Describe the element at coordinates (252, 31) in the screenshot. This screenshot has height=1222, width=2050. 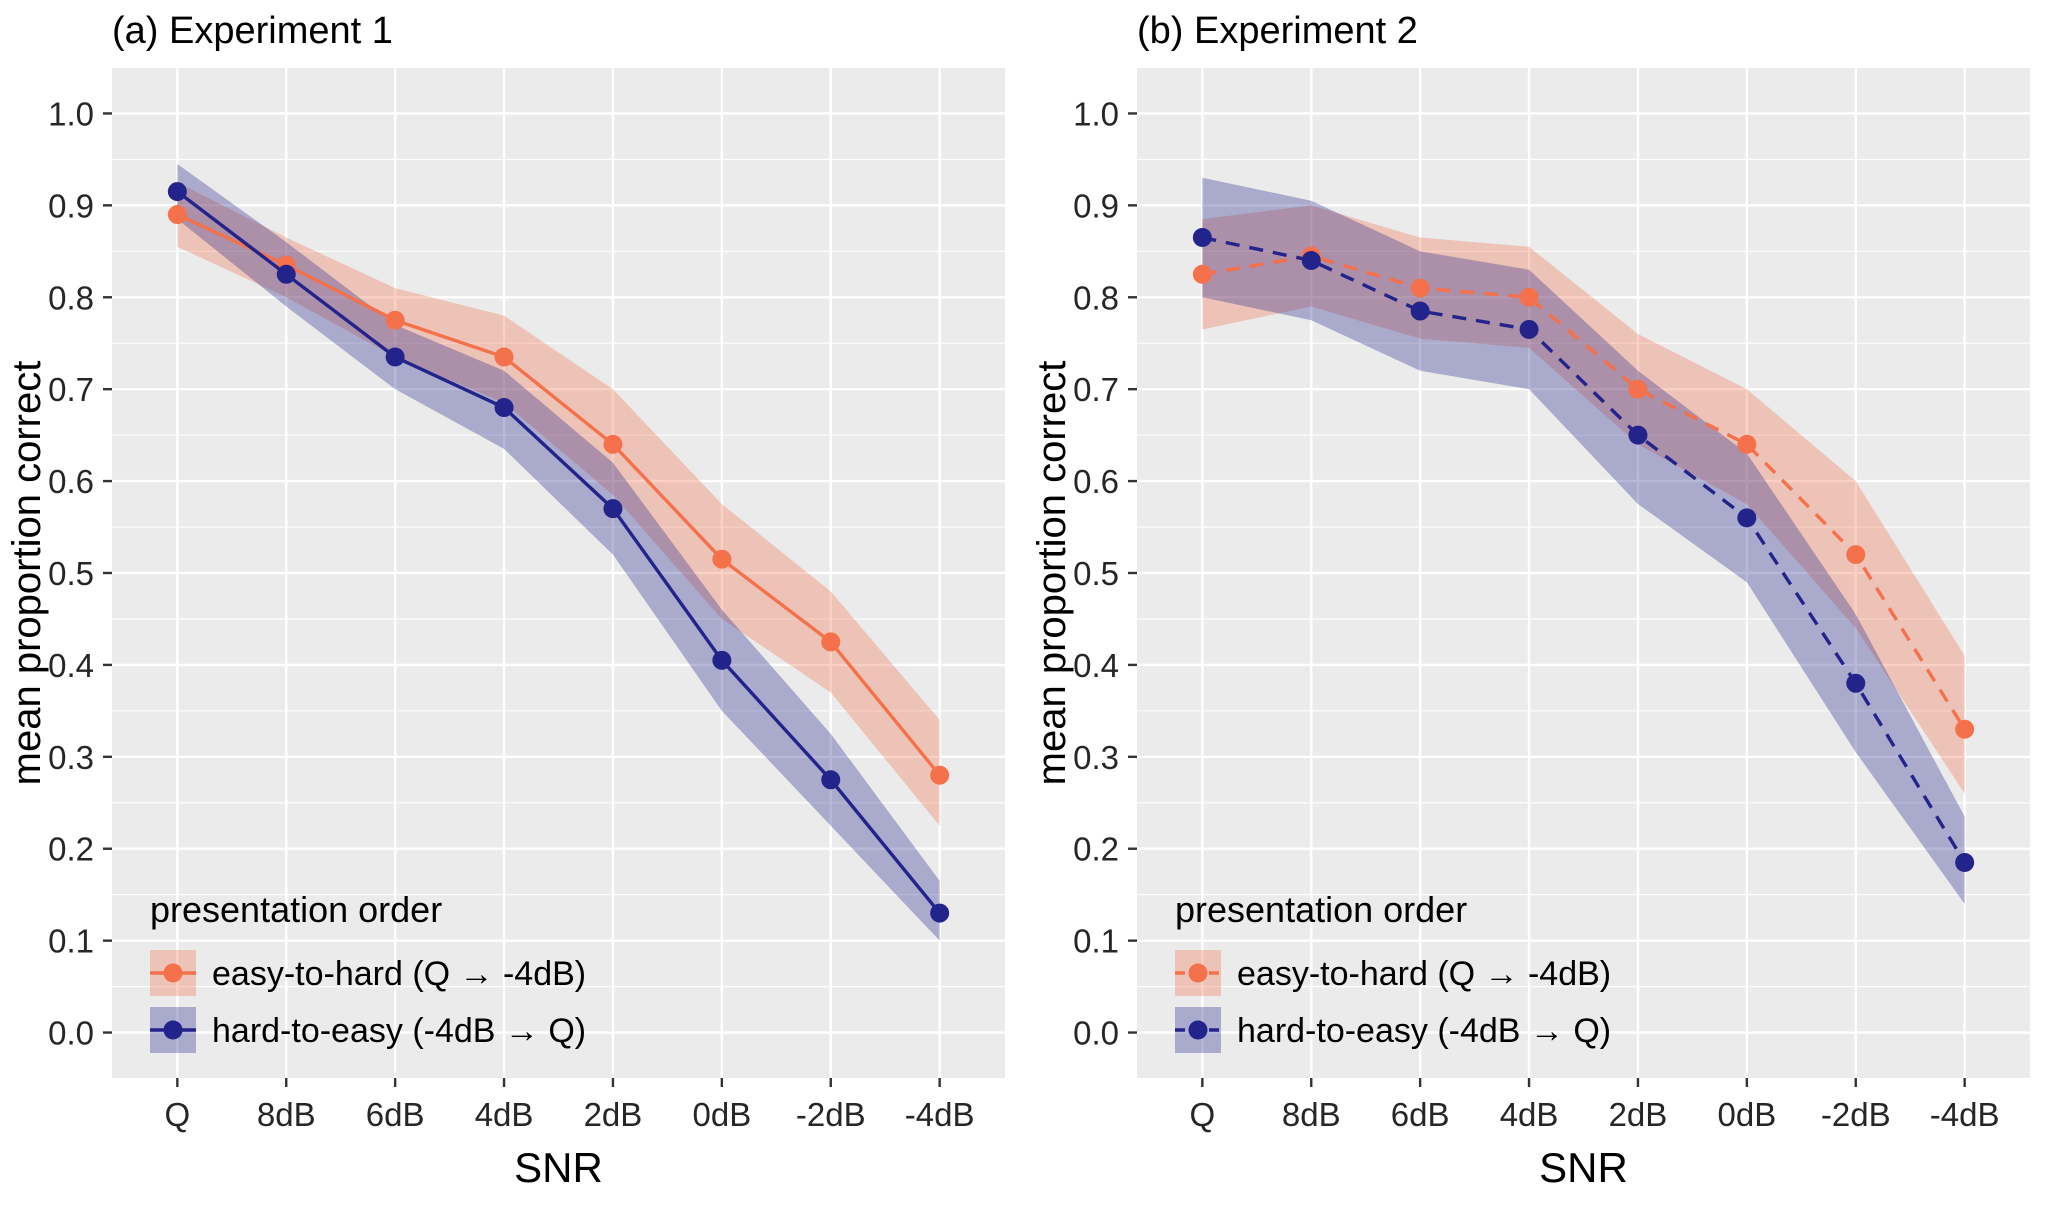
I see `panel-title-experiment-1: (a) Experiment 1` at that location.